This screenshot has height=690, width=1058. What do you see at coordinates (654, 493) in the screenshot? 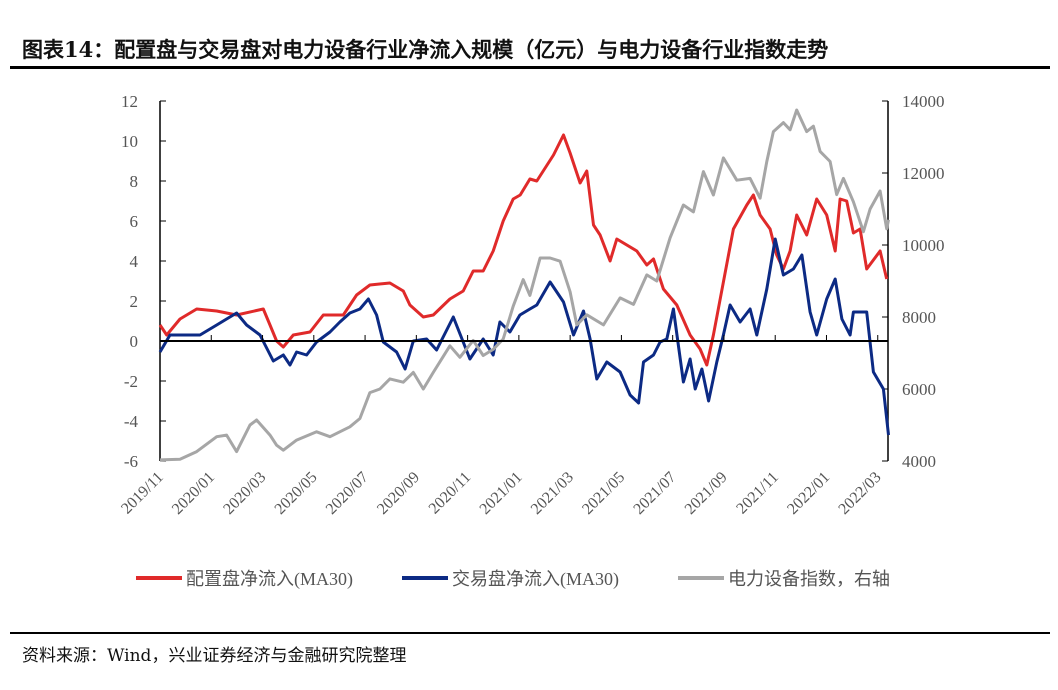
I see `x-axis-tick-label: 2021/07` at bounding box center [654, 493].